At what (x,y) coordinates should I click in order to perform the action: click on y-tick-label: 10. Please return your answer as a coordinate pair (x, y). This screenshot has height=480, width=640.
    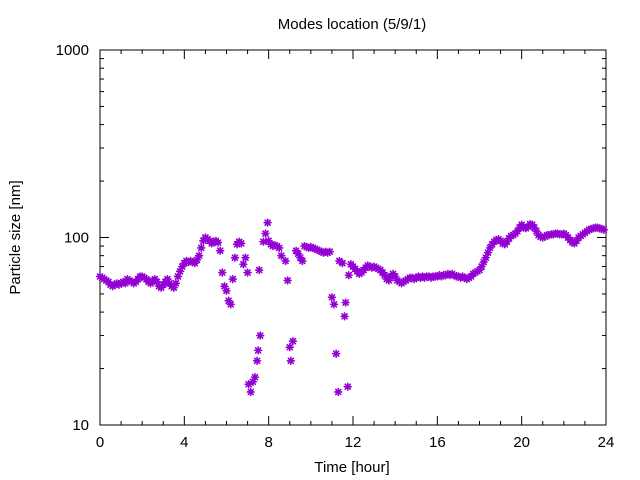
    Looking at the image, I should click on (80, 425).